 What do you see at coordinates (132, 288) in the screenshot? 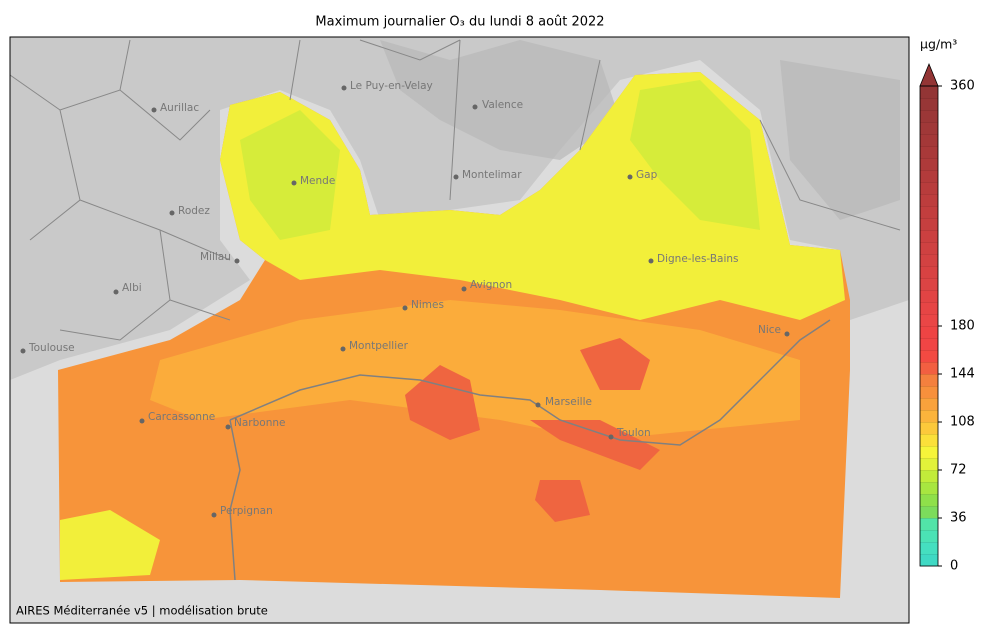
I see `city-label: Albi` at bounding box center [132, 288].